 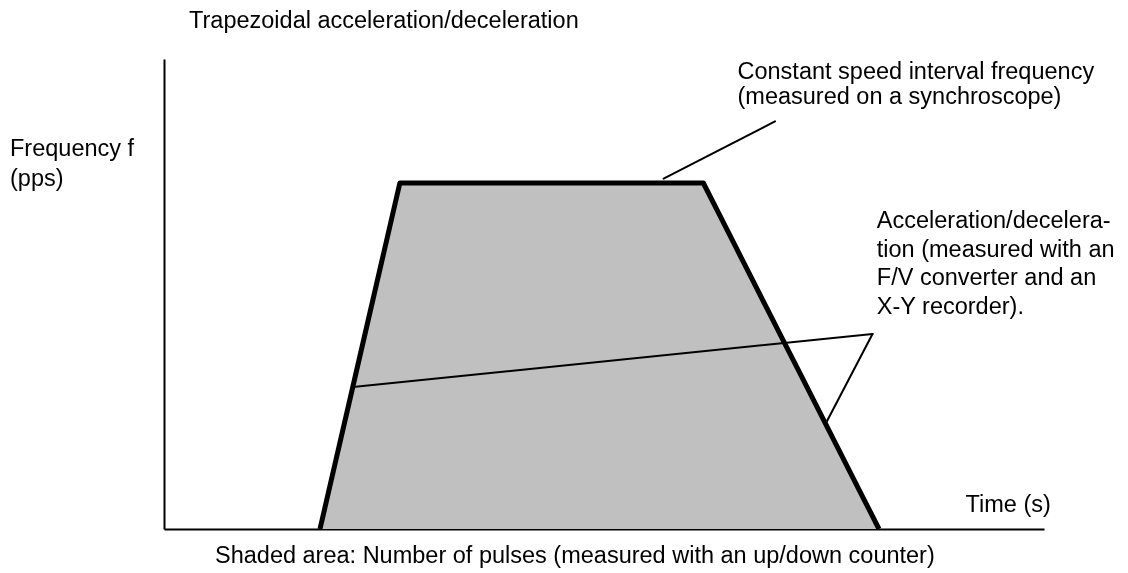 I want to click on text: Frequency f (pps), so click(x=72, y=163).